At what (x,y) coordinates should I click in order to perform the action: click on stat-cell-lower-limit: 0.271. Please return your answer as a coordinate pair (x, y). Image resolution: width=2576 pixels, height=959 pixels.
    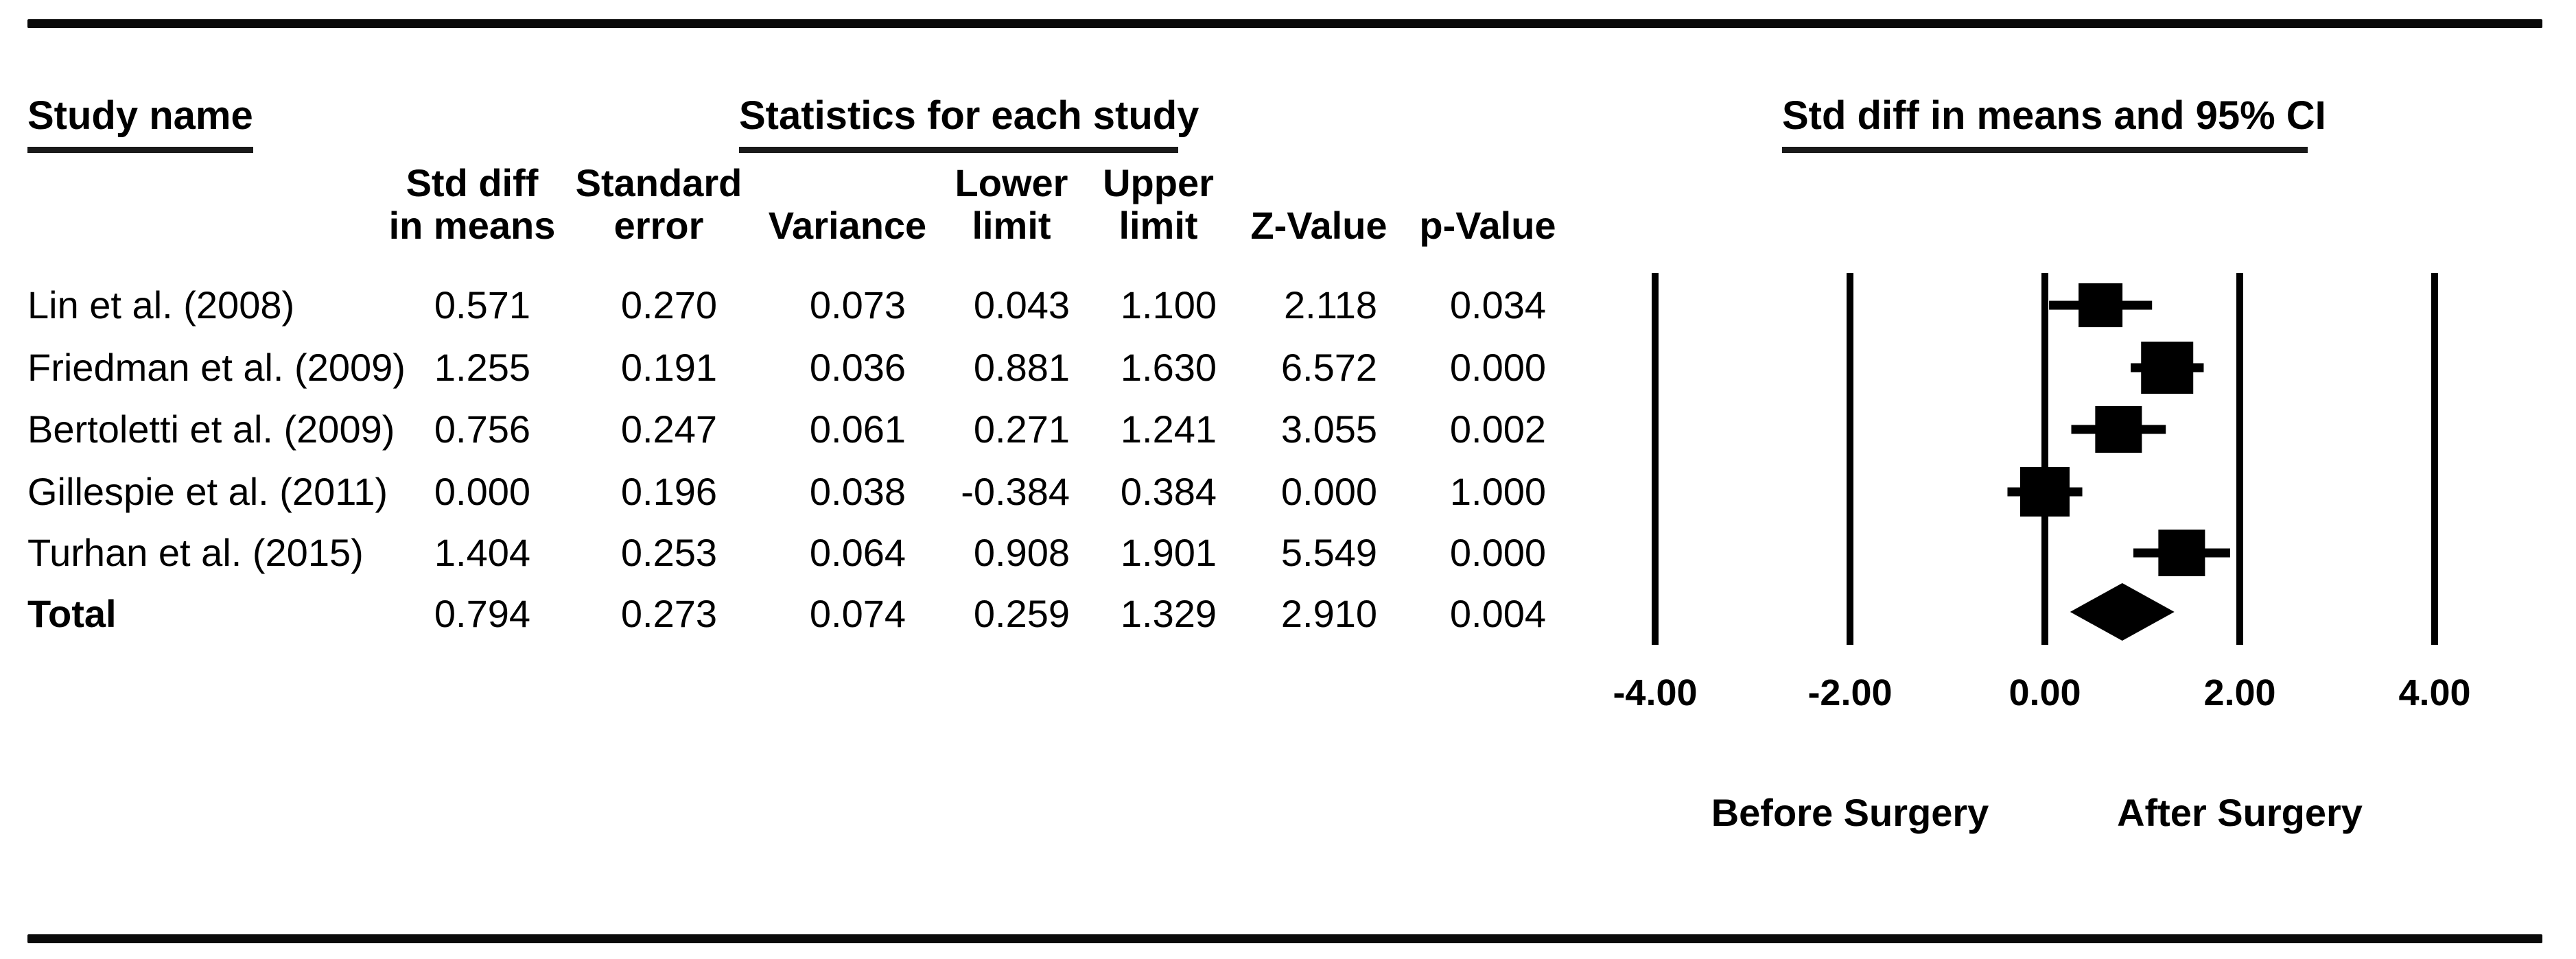
    Looking at the image, I should click on (1021, 429).